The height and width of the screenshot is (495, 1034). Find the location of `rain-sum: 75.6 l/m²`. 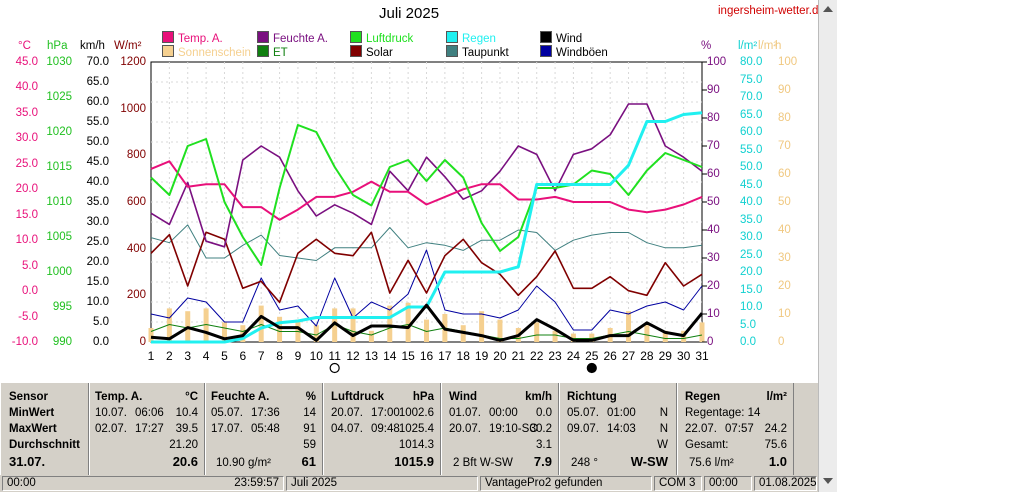

rain-sum: 75.6 l/m² is located at coordinates (711, 463).